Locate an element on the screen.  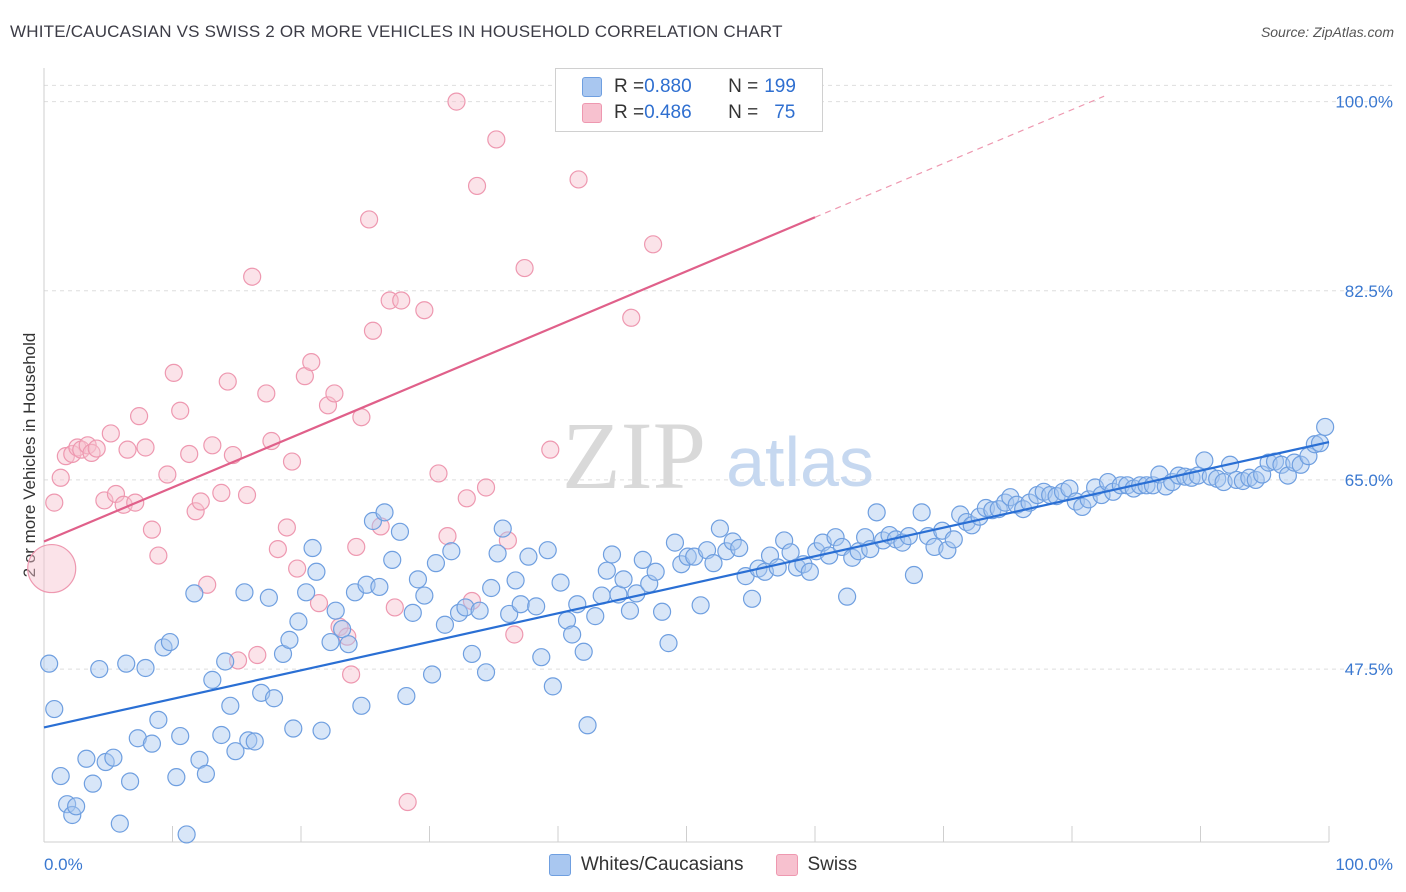
legend-n-value: 75 is located at coordinates (785, 112).